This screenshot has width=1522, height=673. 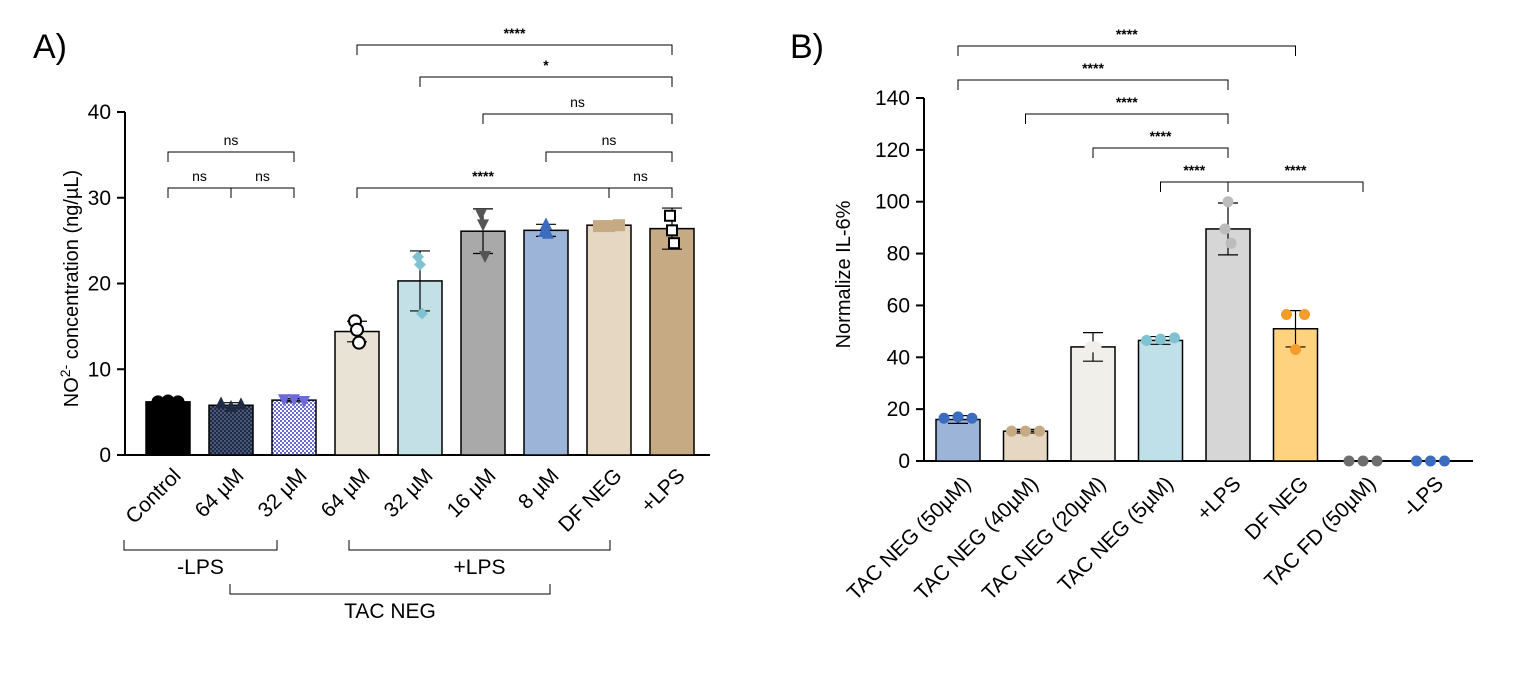 I want to click on x-tick-label-b: TAC NEG (5µM), so click(x=1116, y=534).